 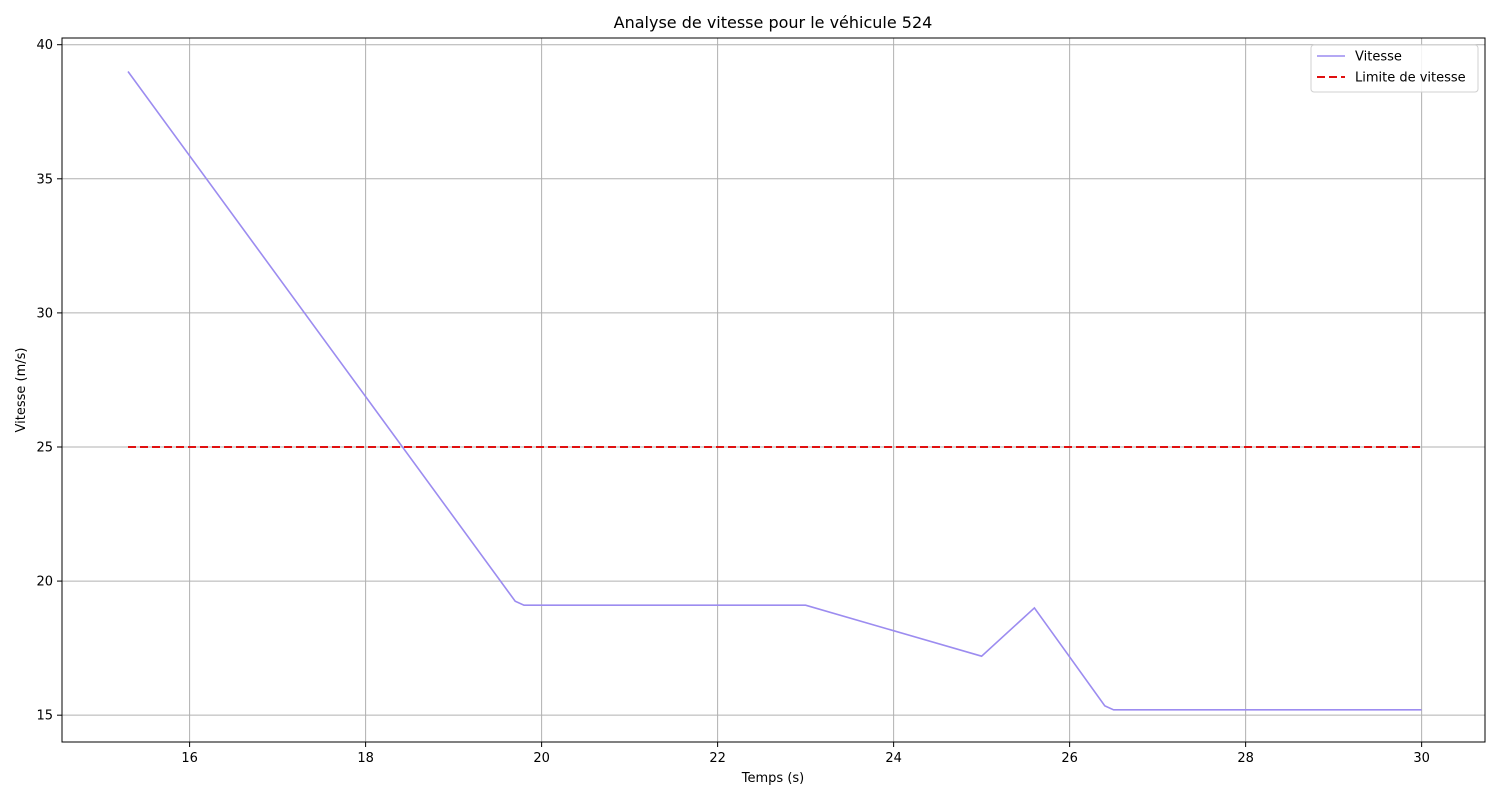 I want to click on x-tick-label: 20, so click(x=541, y=758).